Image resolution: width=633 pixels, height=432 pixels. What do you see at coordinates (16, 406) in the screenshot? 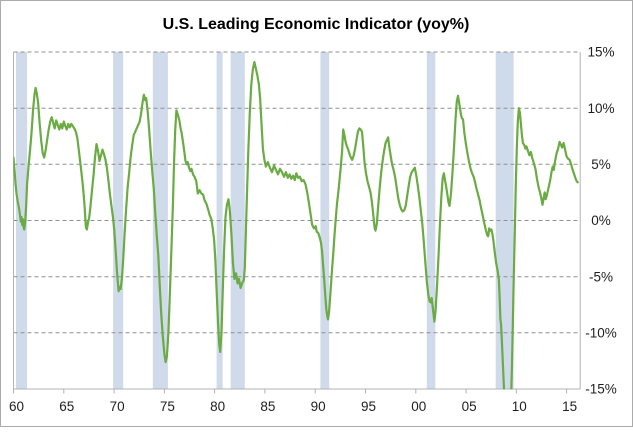
I see `x-axis-tick-label: 60` at bounding box center [16, 406].